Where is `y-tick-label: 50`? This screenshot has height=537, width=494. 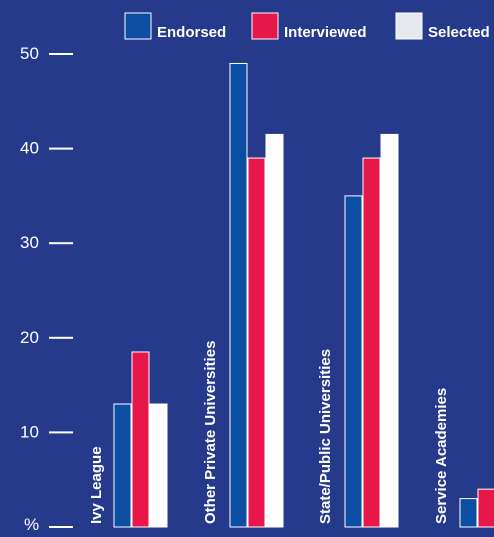 y-tick-label: 50 is located at coordinates (29, 53).